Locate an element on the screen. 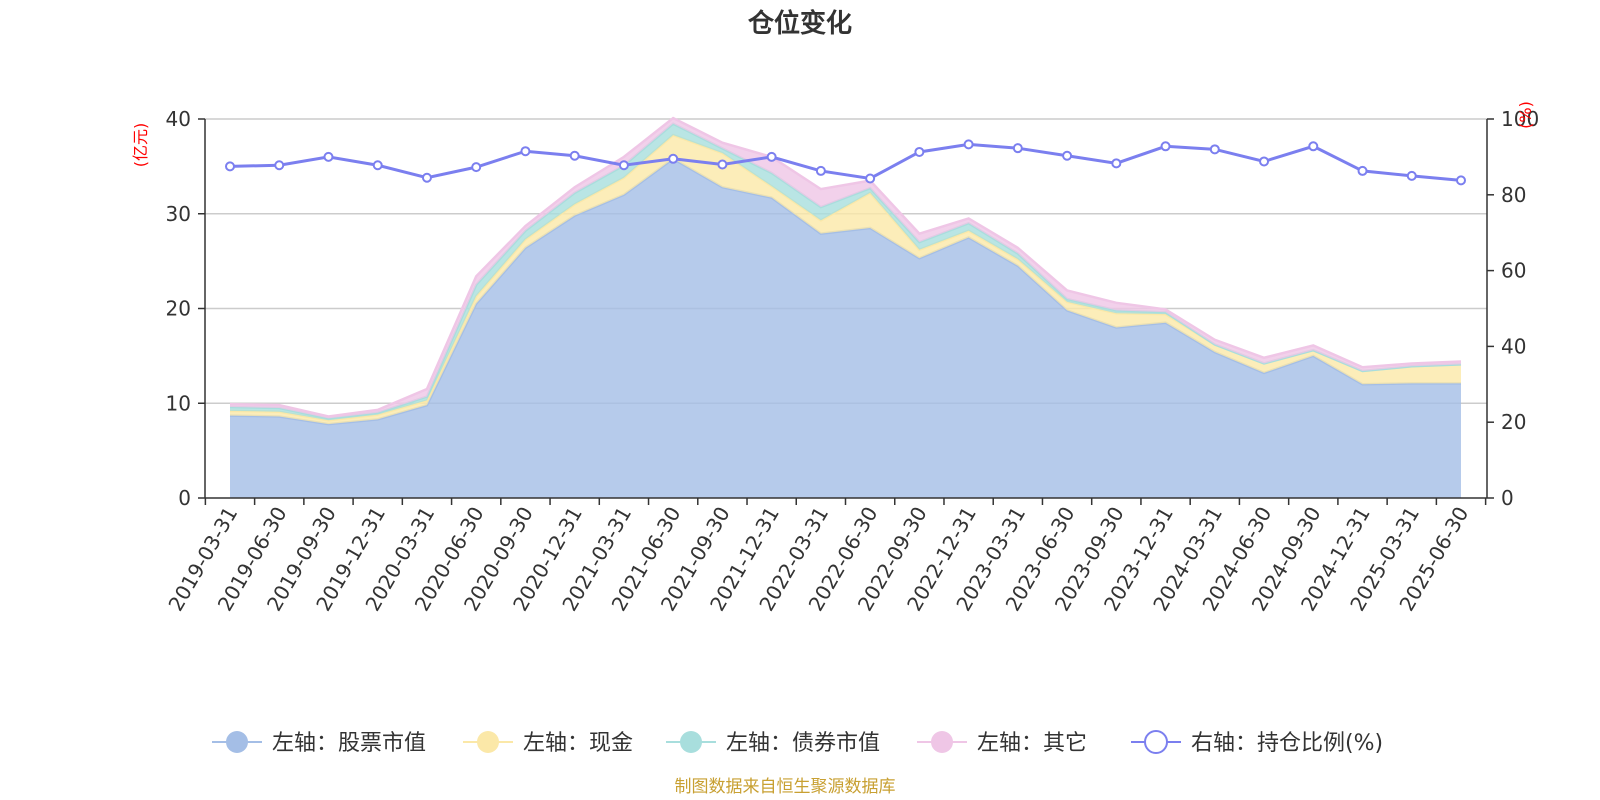 This screenshot has height=800, width=1600. legend-label: 左轴：债券市值 is located at coordinates (803, 743).